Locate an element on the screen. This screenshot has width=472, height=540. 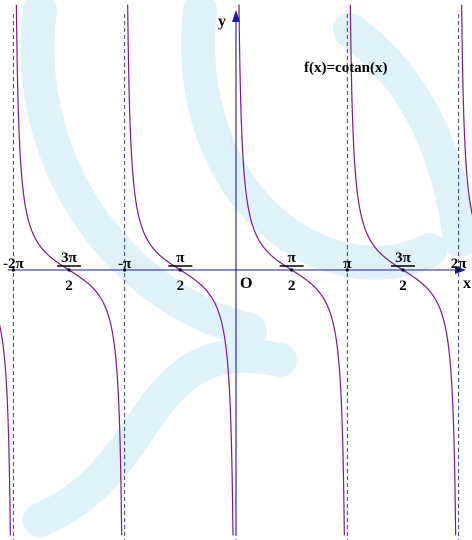
x-axis-label: x is located at coordinates (467, 283).